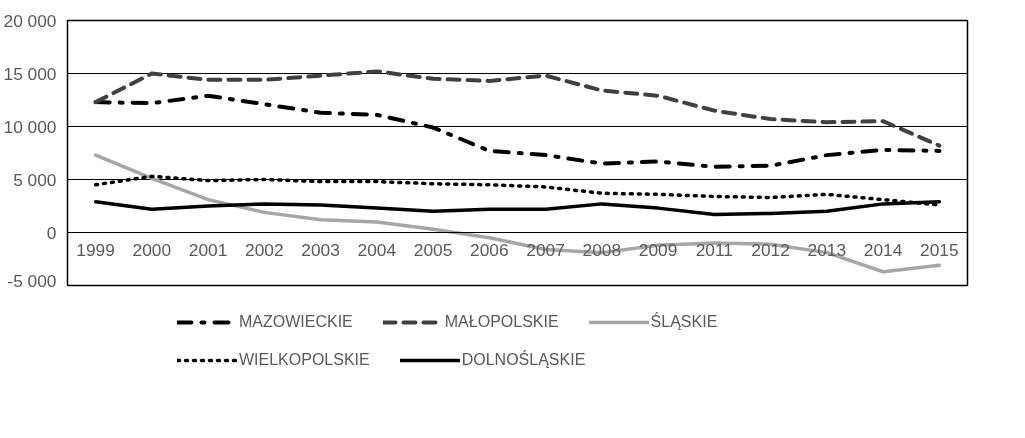  What do you see at coordinates (30, 20) in the screenshot?
I see `y-tick-label: 20 000` at bounding box center [30, 20].